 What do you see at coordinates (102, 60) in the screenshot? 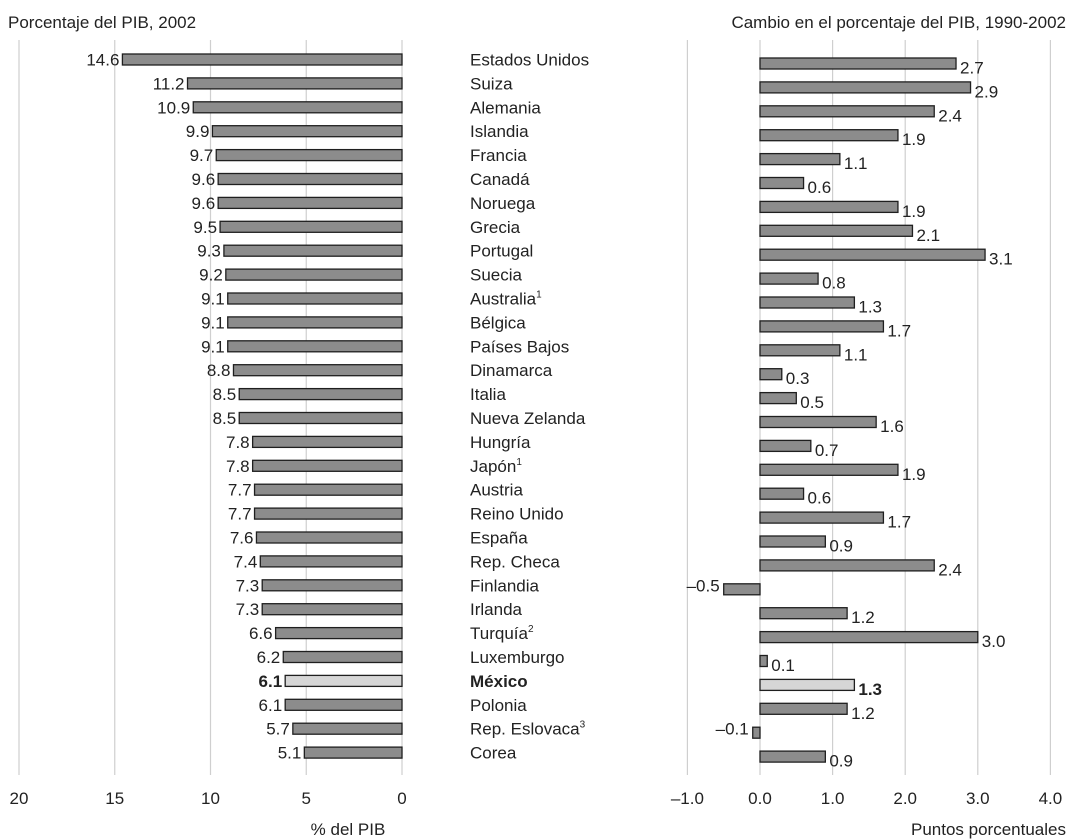
I see `left-value-label: 14.6` at bounding box center [102, 60].